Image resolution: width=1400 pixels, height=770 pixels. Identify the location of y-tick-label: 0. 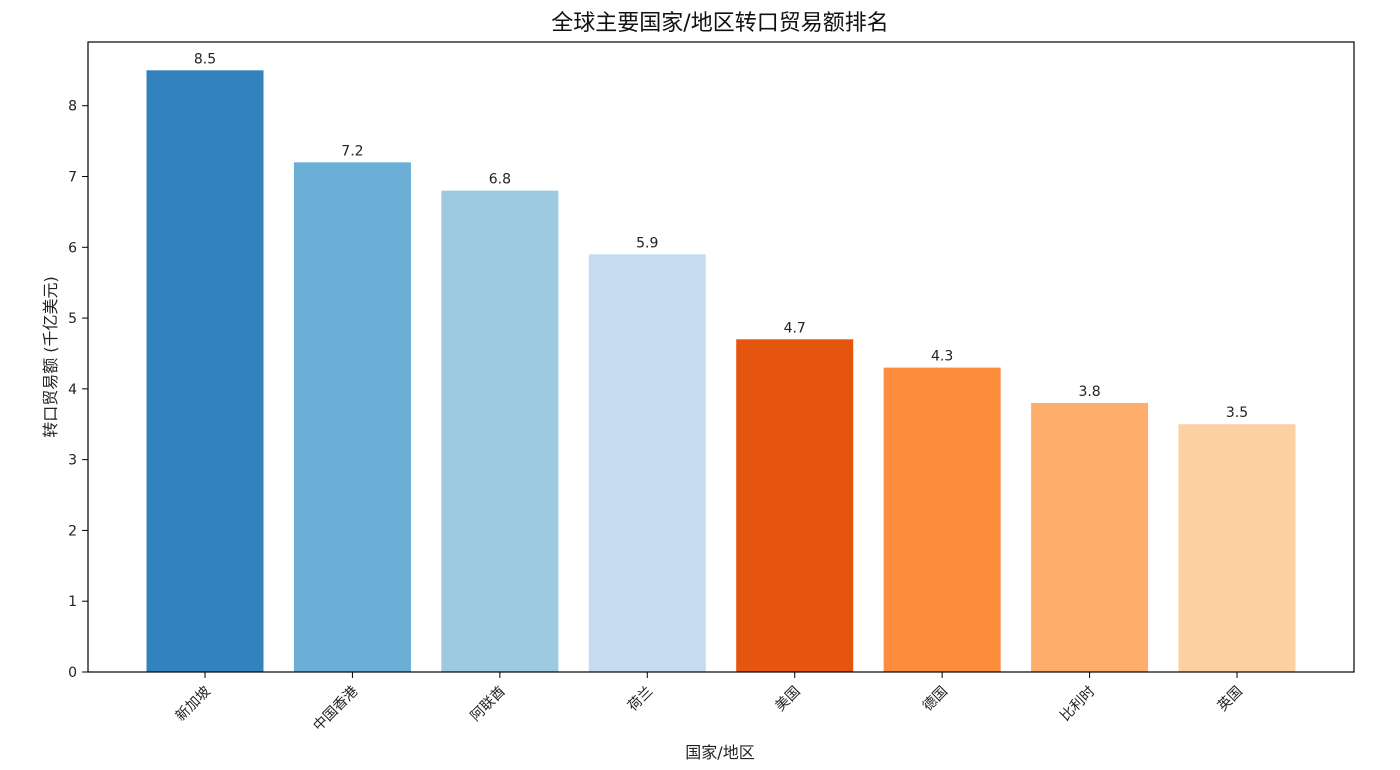
(72, 673).